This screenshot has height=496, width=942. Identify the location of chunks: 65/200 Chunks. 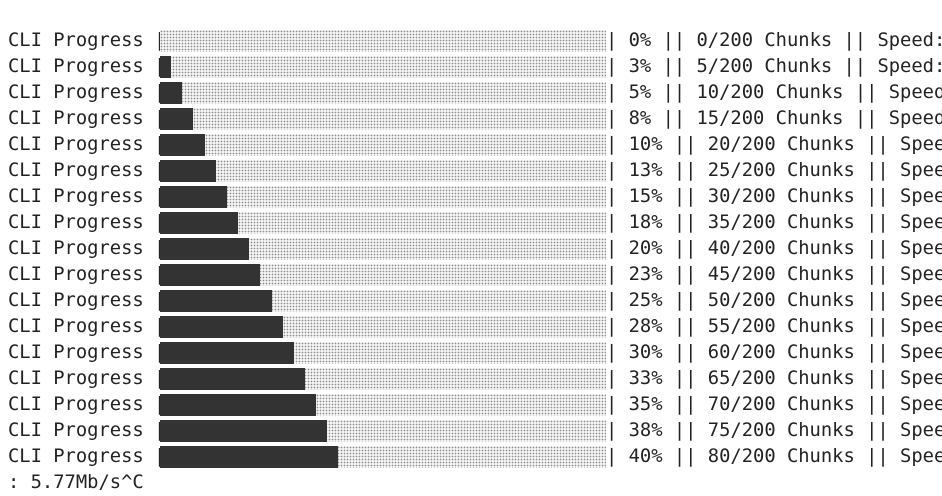
(781, 378).